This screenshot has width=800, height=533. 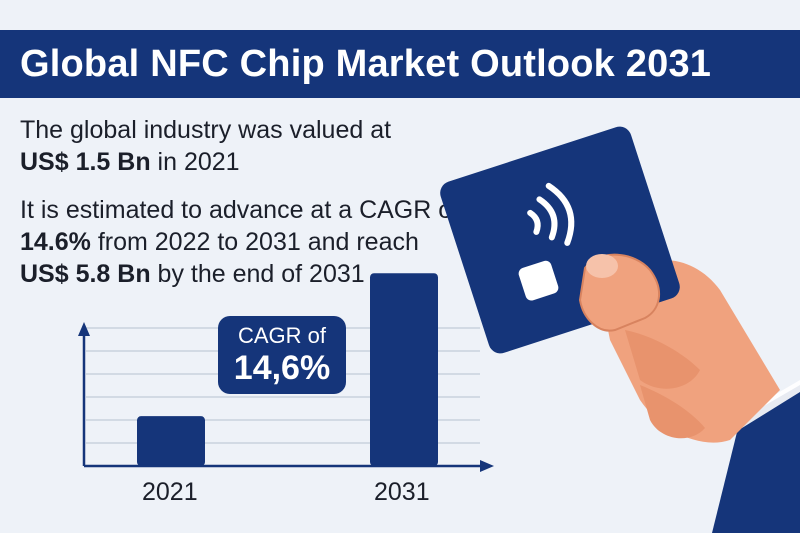 What do you see at coordinates (170, 492) in the screenshot?
I see `x-tick-label-2021: 2021` at bounding box center [170, 492].